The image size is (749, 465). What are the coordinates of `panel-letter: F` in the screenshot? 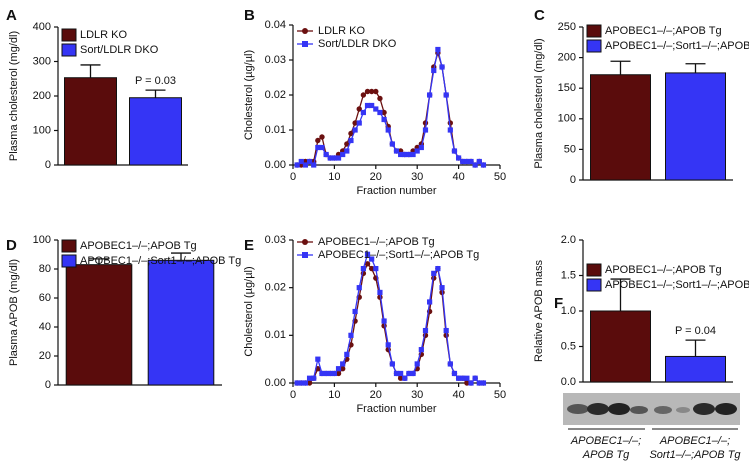 It's located at (558, 303).